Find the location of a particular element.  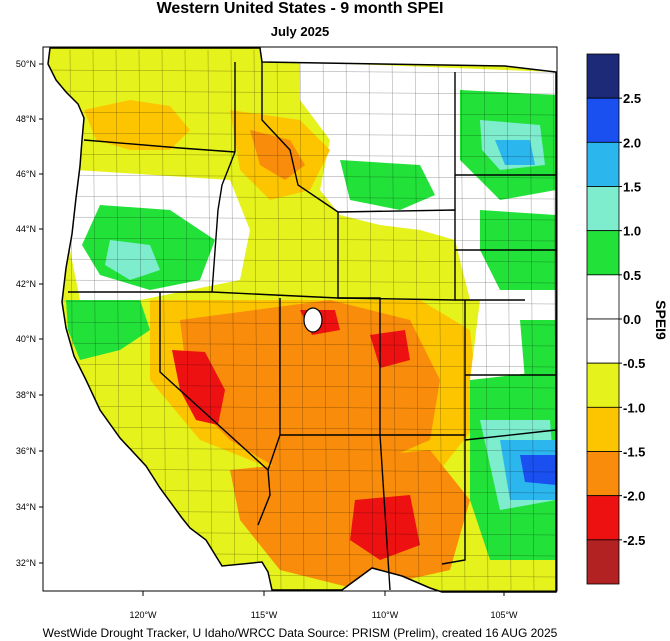

lat-label-34: 34°N is located at coordinates (26, 507).